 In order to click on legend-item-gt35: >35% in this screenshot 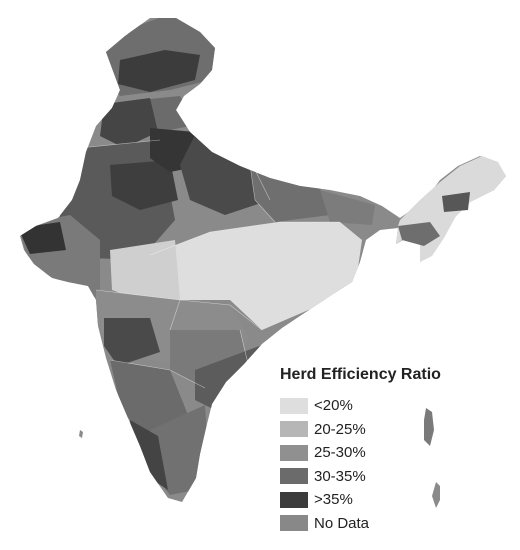, I will do `click(376, 500)`.